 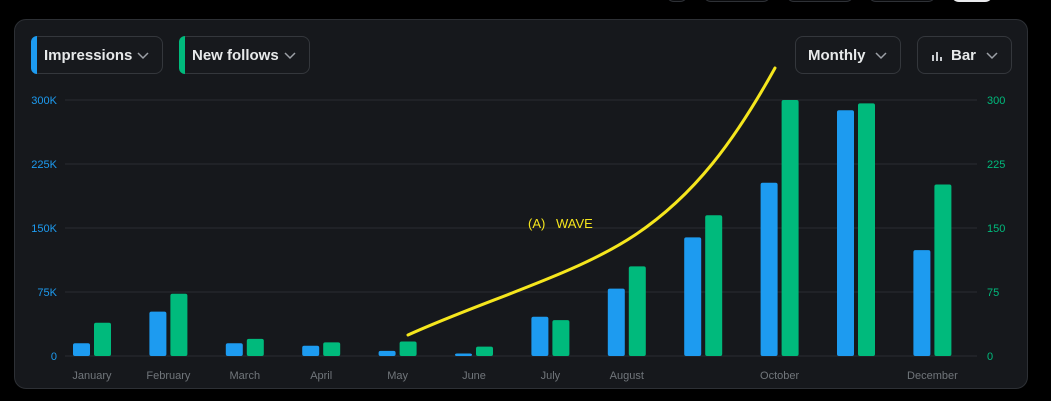 What do you see at coordinates (54, 357) in the screenshot?
I see `left-axis-tick-label: 0` at bounding box center [54, 357].